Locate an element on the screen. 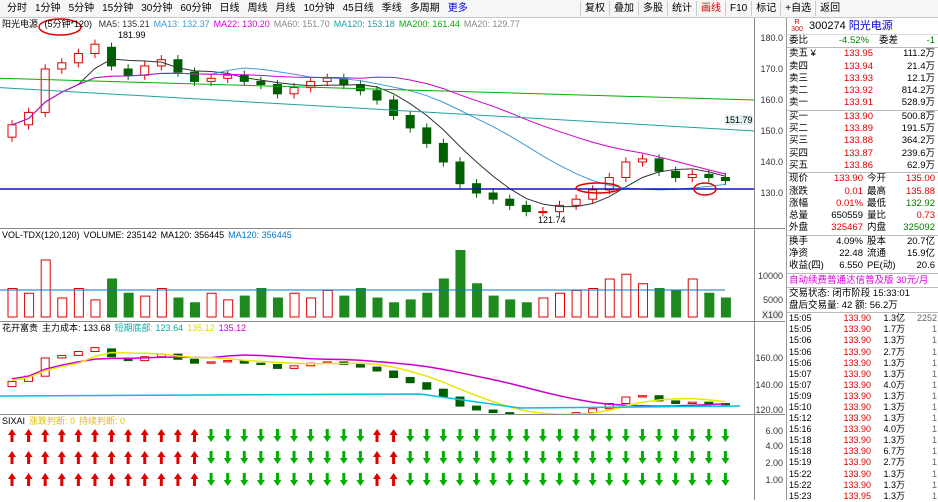 Image resolution: width=938 pixels, height=502 pixels. toolbar-button-5: F10 is located at coordinates (738, 8).